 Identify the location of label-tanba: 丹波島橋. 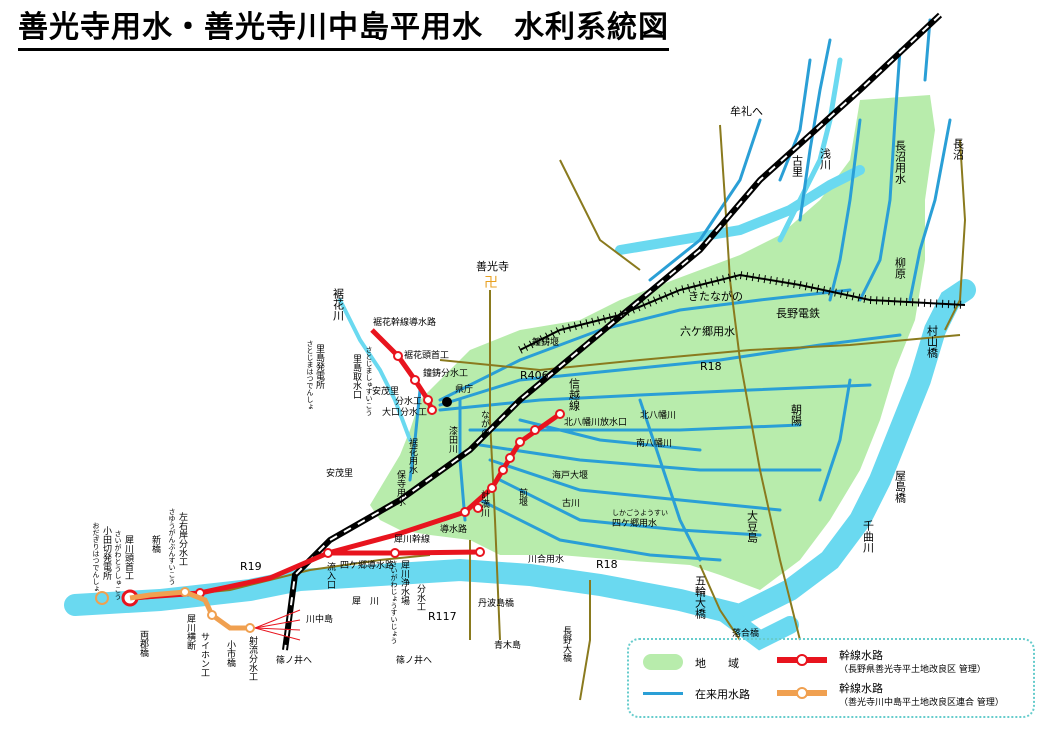
(496, 603).